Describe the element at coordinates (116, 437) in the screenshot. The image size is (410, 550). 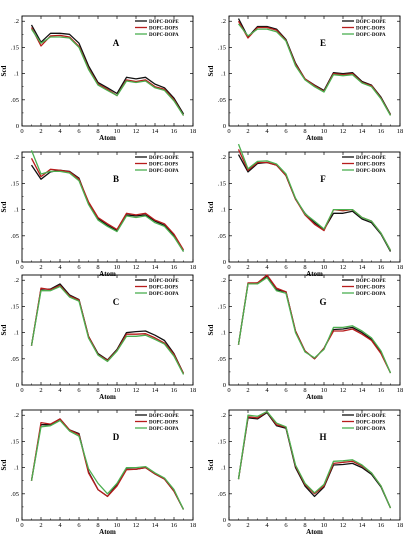
I see `panel-letter: D` at that location.